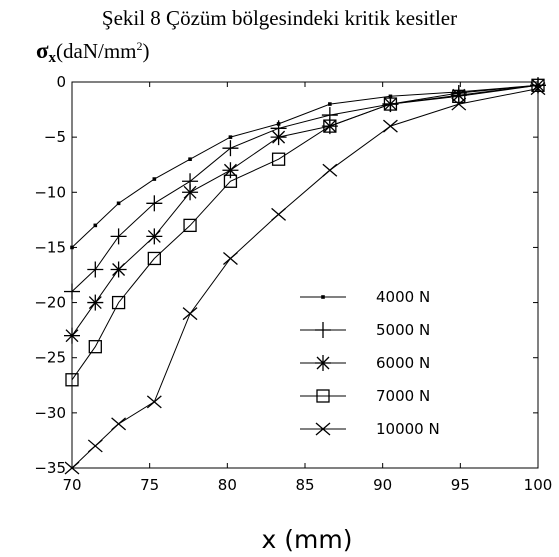 Image resolution: width=559 pixels, height=557 pixels. What do you see at coordinates (149, 485) in the screenshot?
I see `x-tick-label: 75` at bounding box center [149, 485].